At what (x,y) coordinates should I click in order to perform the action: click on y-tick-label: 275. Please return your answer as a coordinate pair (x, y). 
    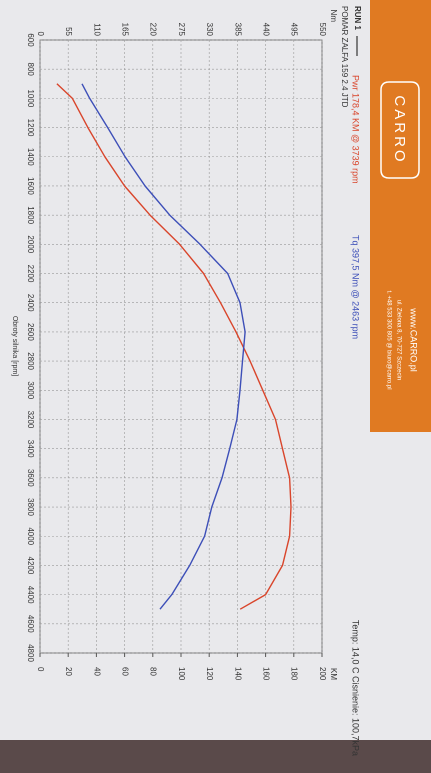
    Looking at the image, I should click on (181, 30).